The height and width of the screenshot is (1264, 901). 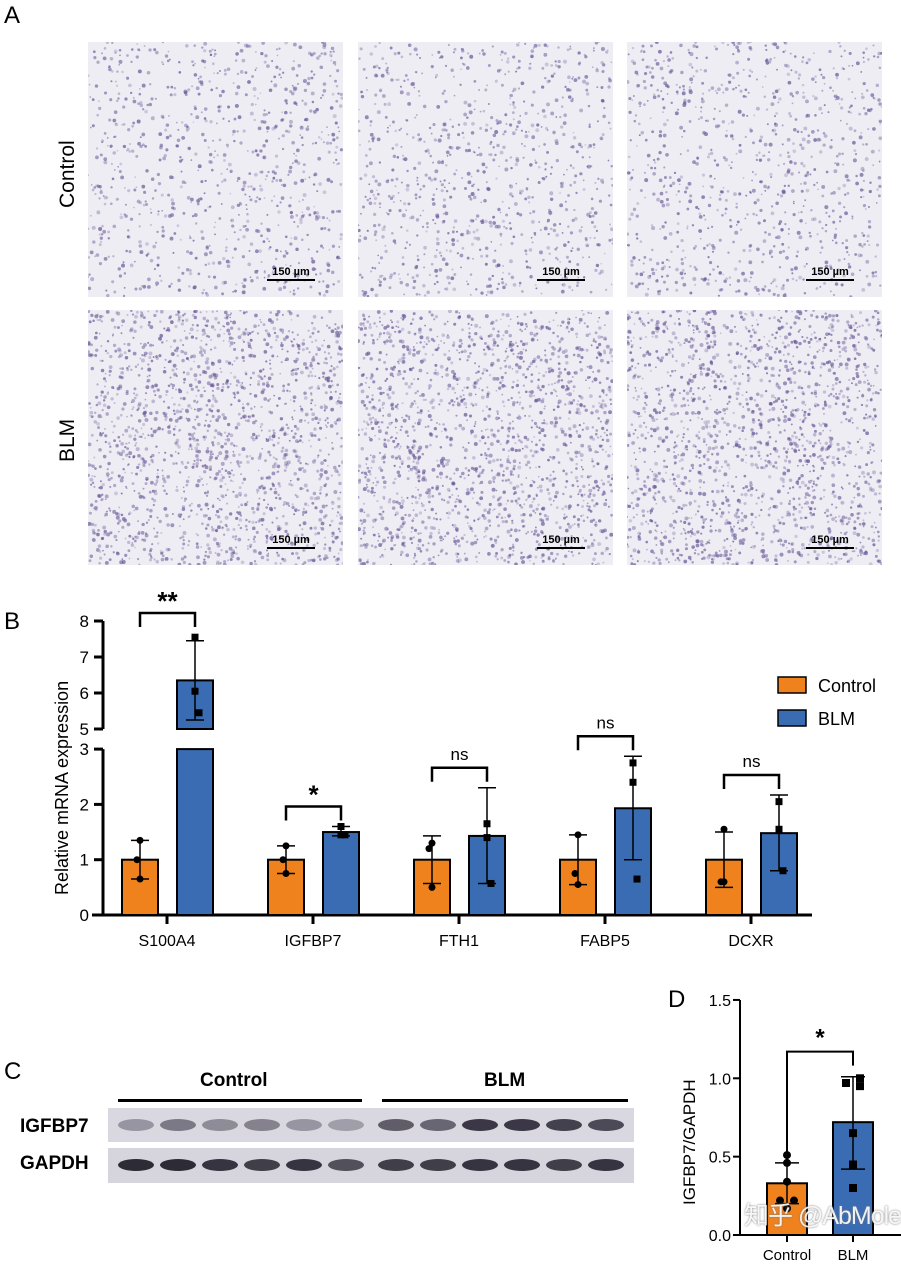 What do you see at coordinates (750, 941) in the screenshot?
I see `x-tick-label: DCXR` at bounding box center [750, 941].